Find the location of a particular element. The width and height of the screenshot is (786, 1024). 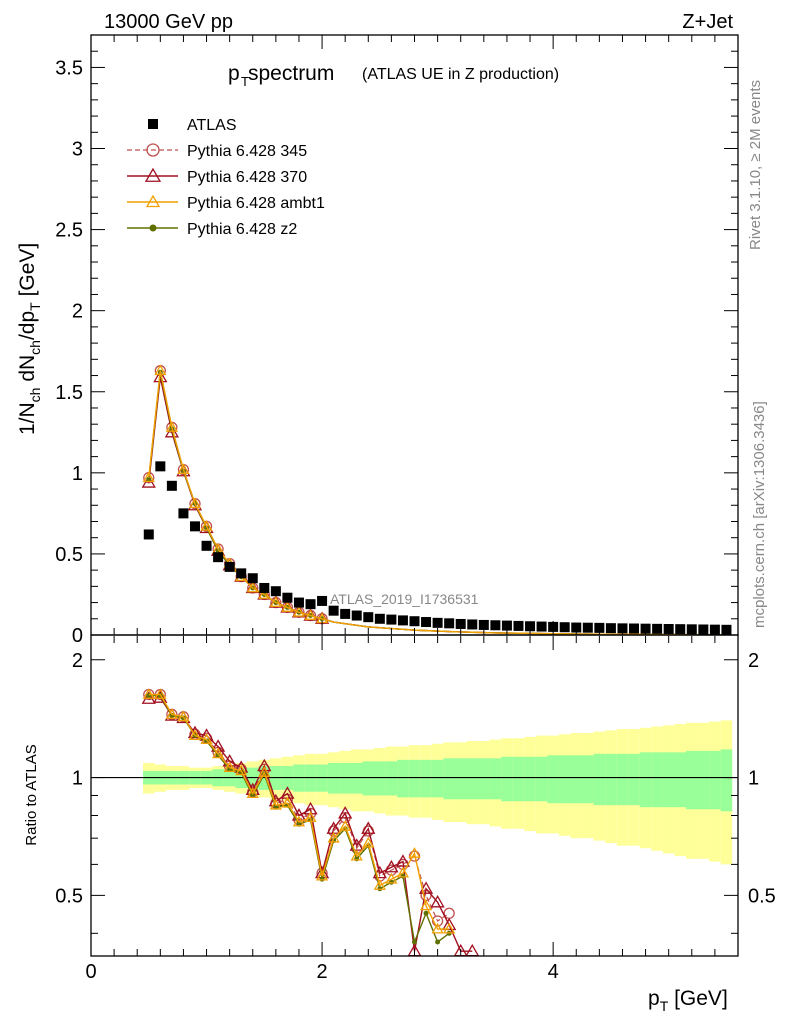

legend-label: Pythia 6.428 z2 is located at coordinates (242, 229).